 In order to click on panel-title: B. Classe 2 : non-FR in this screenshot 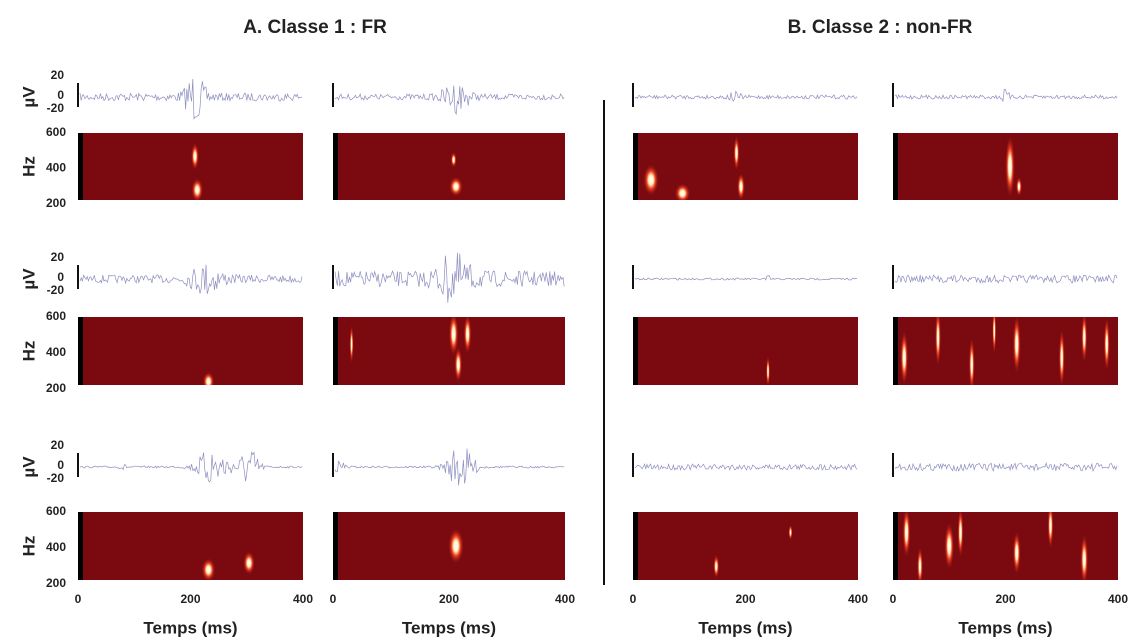, I will do `click(880, 27)`.